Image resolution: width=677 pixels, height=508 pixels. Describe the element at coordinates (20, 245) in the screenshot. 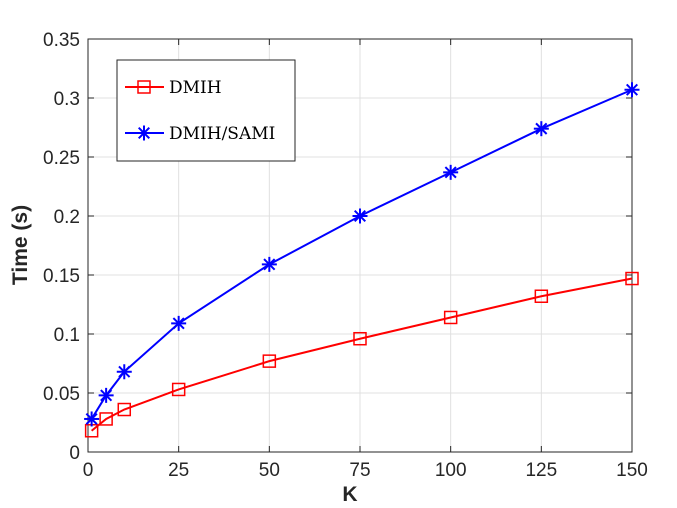

I see `y-axis-label: Time (s)` at that location.